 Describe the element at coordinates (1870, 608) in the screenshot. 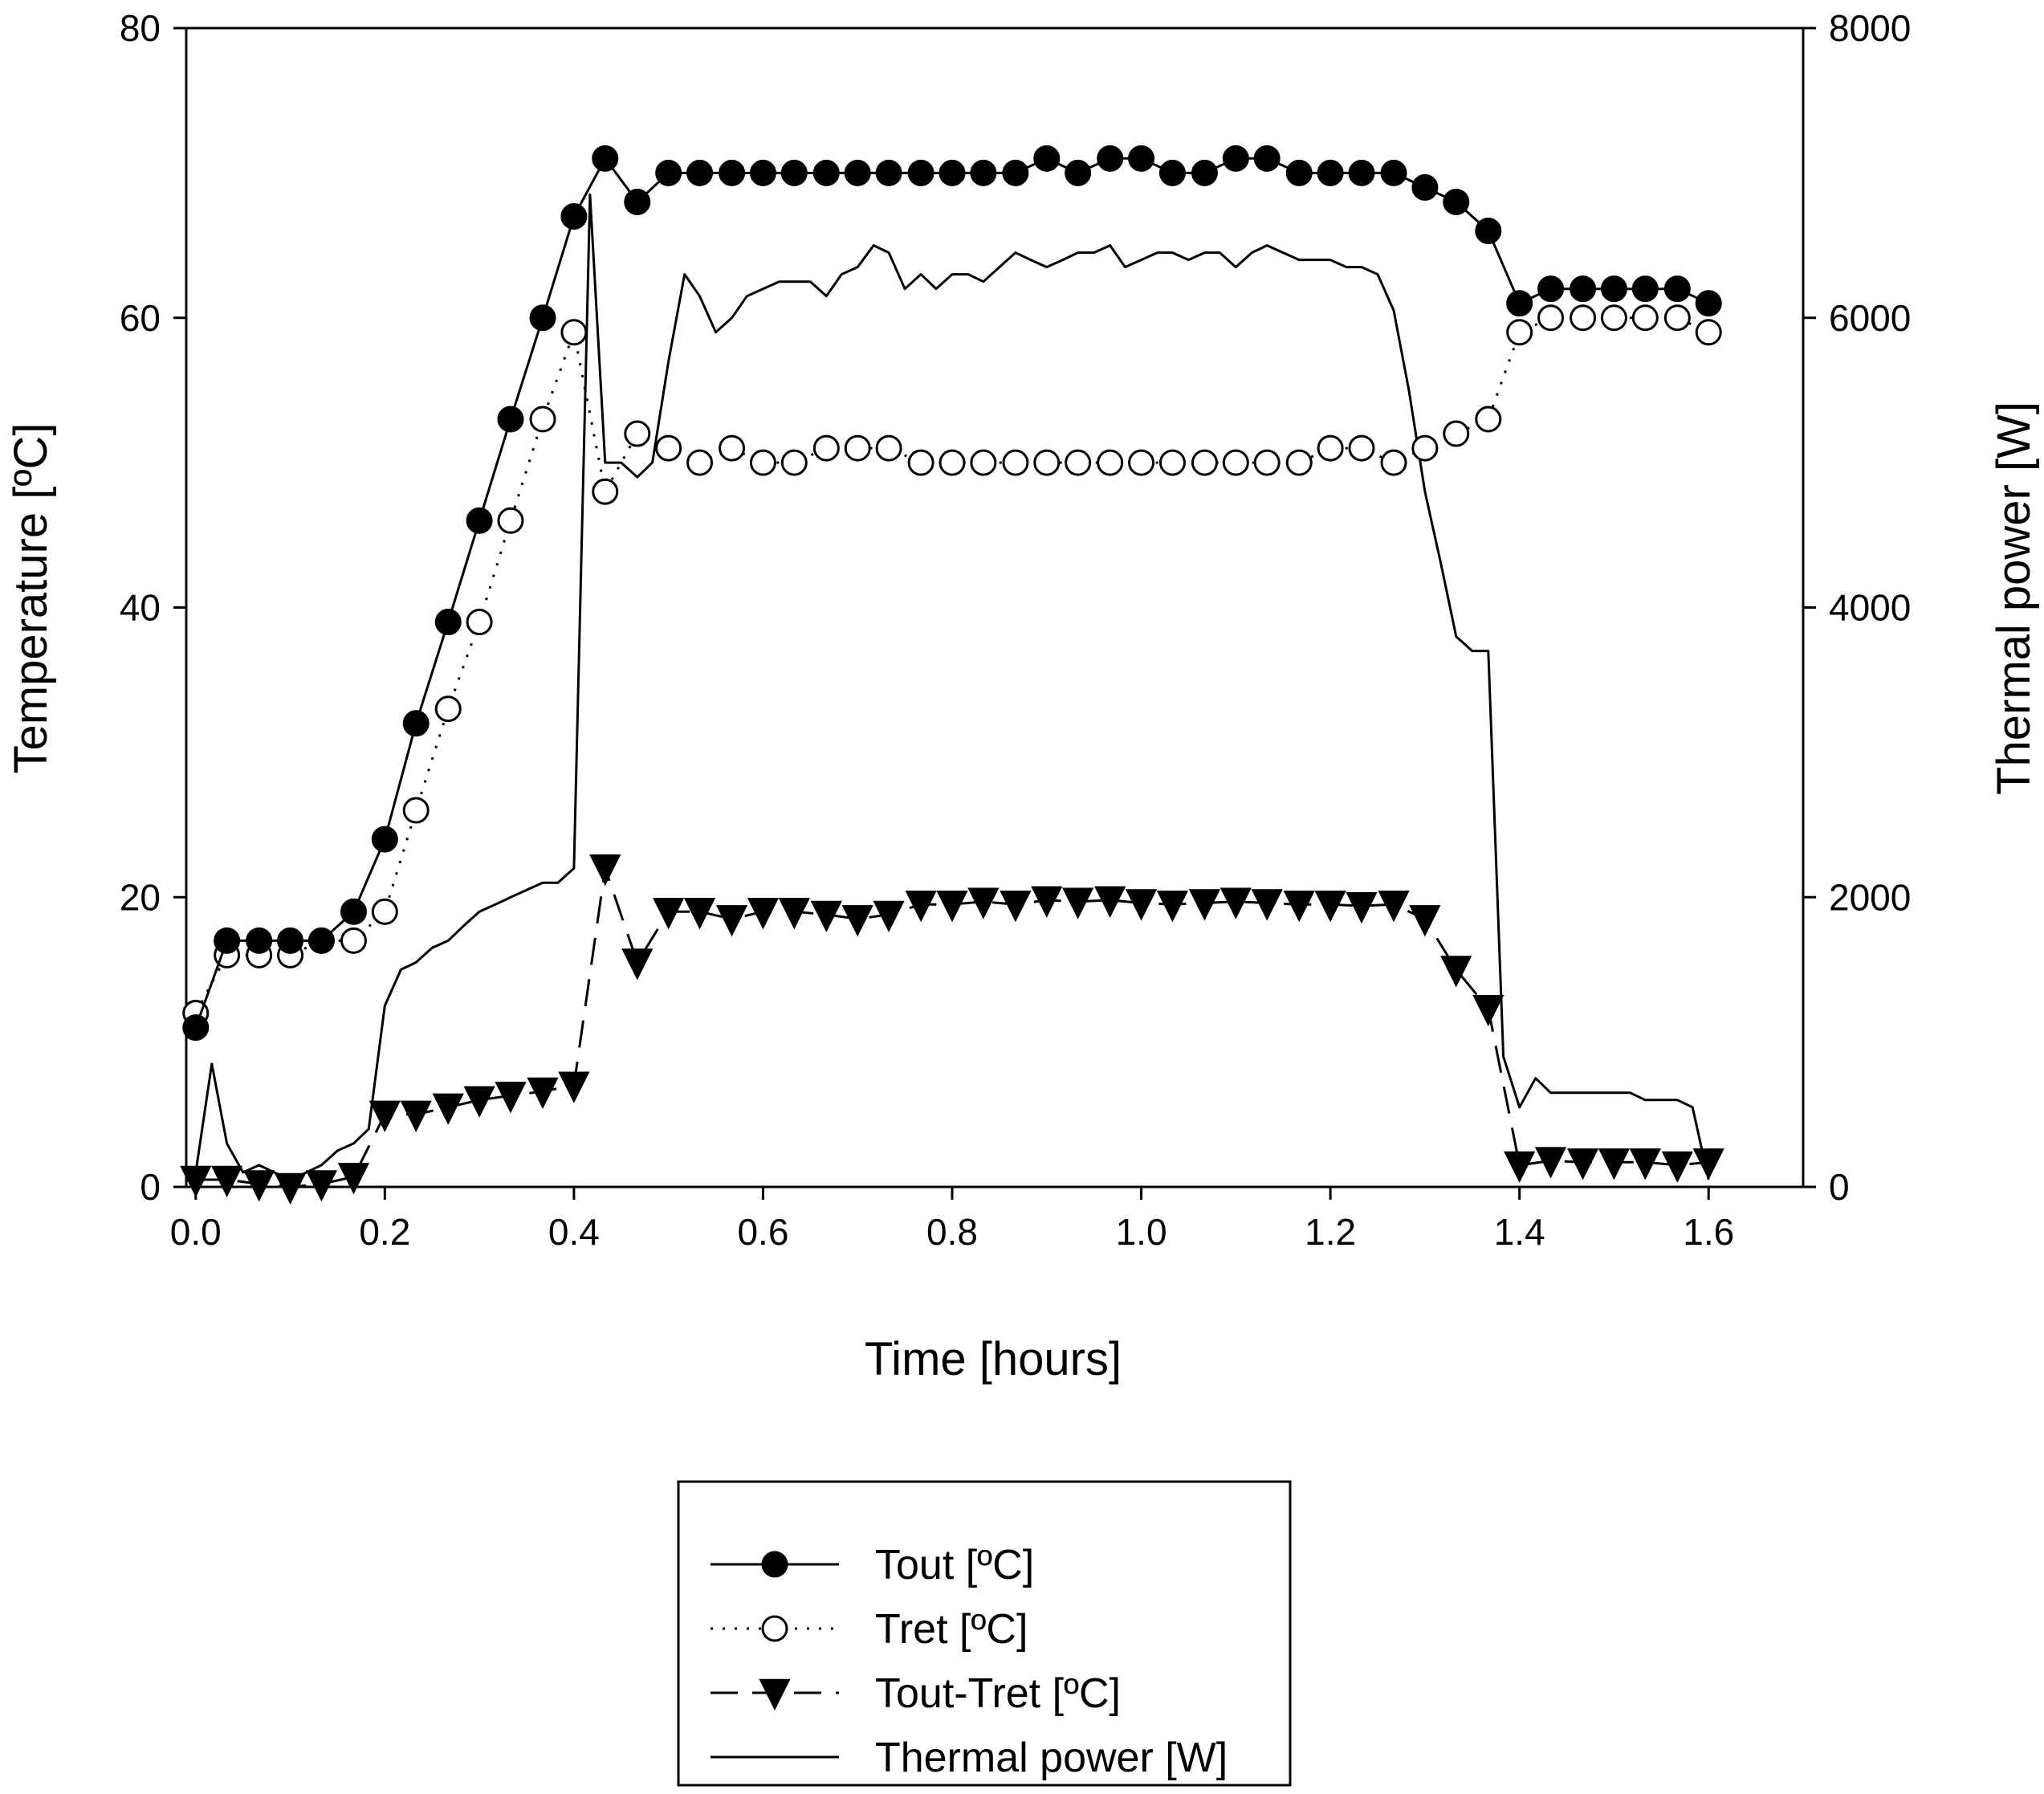

I see `y2-tick-label: 4000` at that location.